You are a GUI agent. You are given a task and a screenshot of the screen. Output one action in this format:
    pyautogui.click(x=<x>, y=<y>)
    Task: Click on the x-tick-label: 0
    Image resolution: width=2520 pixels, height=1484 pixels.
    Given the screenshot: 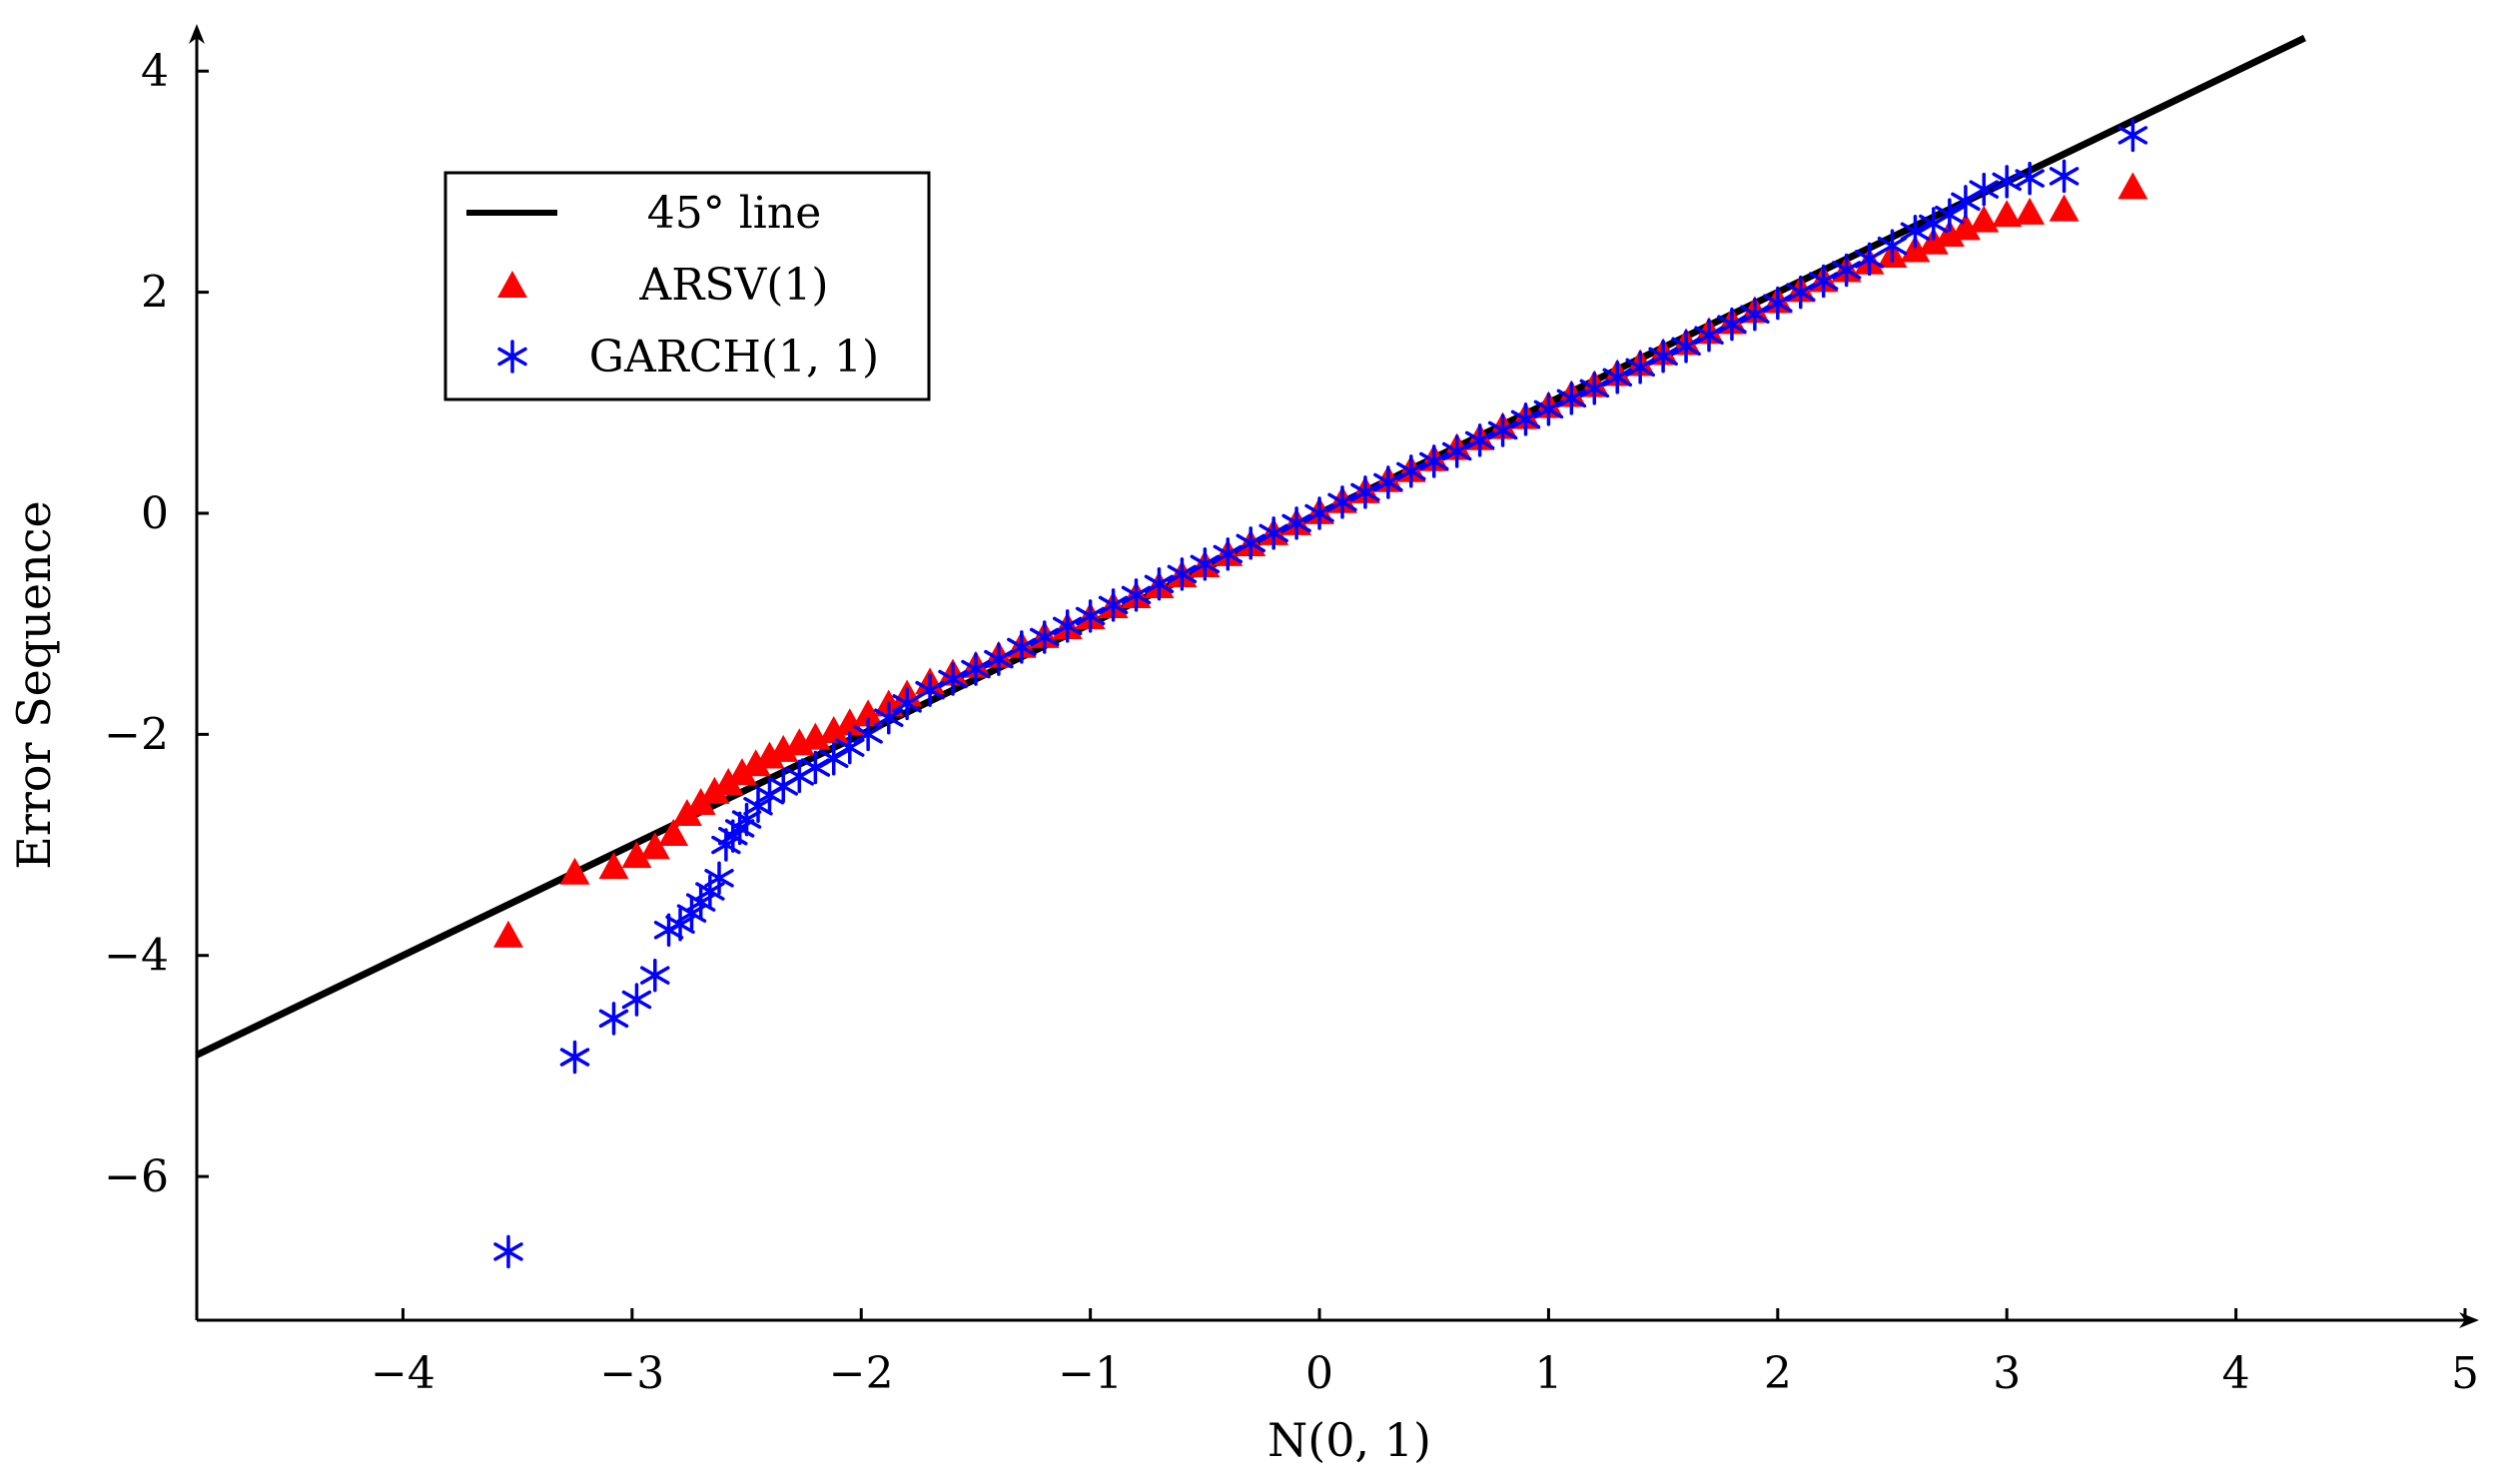 What is the action you would take?
    pyautogui.click(x=1319, y=1373)
    